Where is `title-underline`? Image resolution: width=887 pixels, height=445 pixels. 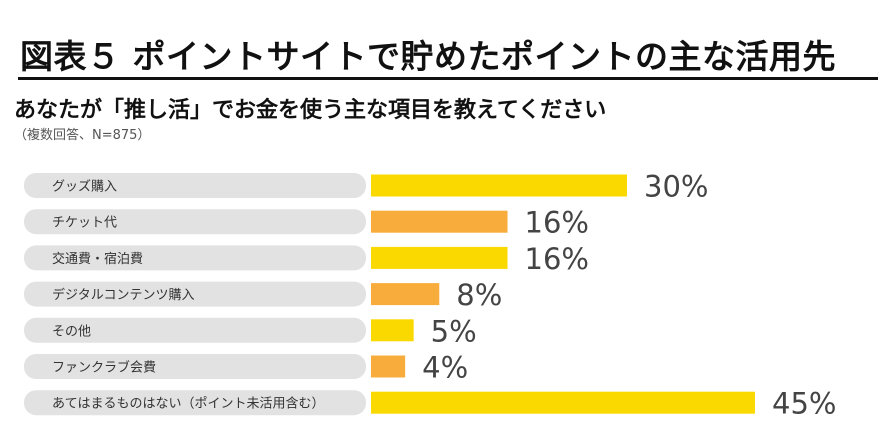
title-underline is located at coordinates (448, 78).